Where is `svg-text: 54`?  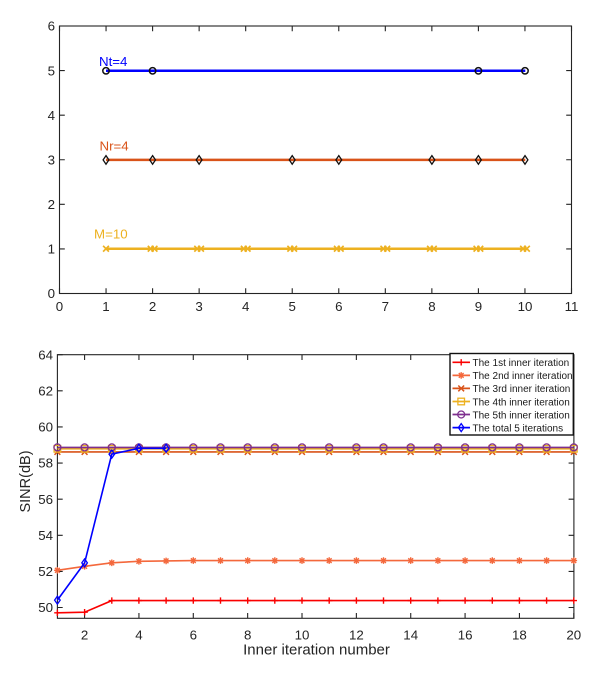 svg-text: 54 is located at coordinates (45, 535).